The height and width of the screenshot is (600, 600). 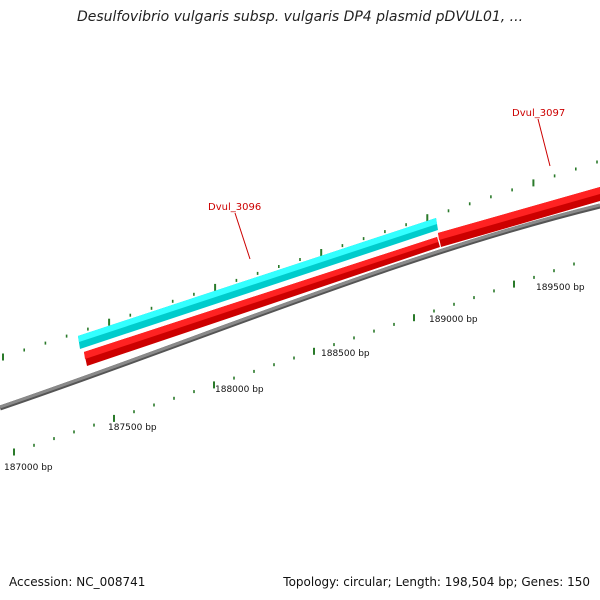 I want to click on position-label: 189000 bp, so click(x=453, y=320).